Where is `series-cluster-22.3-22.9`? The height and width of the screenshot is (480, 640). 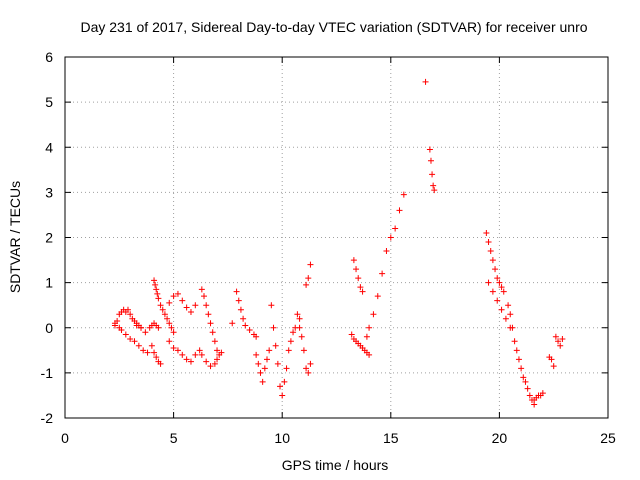 series-cluster-22.3-22.9 is located at coordinates (556, 351).